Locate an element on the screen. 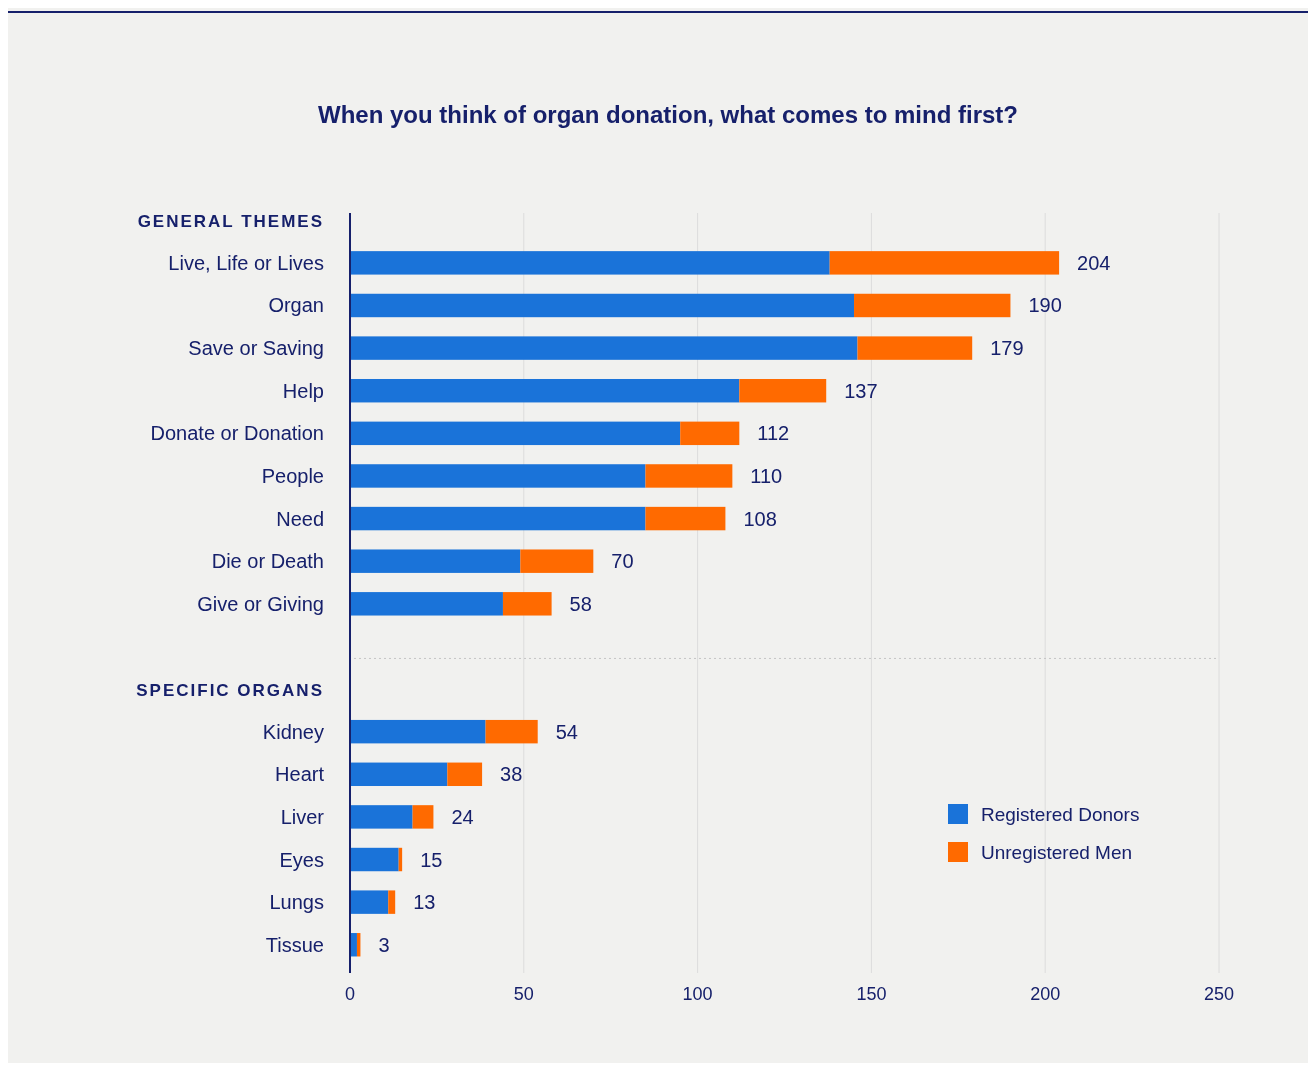 This screenshot has height=1065, width=1314. x-tick-label: 150 is located at coordinates (871, 994).